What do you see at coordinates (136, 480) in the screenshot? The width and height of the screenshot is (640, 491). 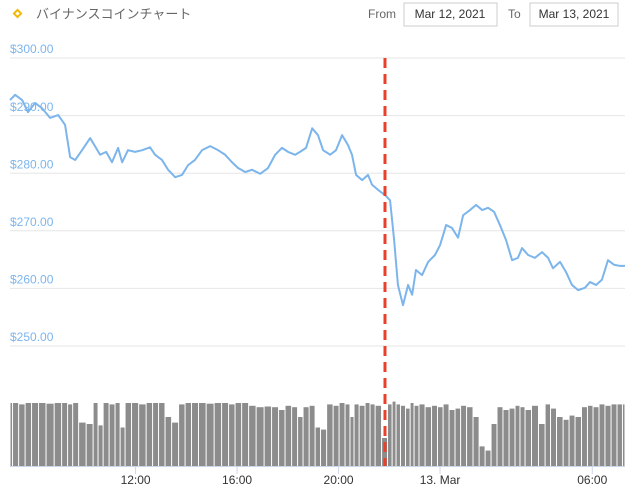 I see `x-tick-label: 12:00` at bounding box center [136, 480].